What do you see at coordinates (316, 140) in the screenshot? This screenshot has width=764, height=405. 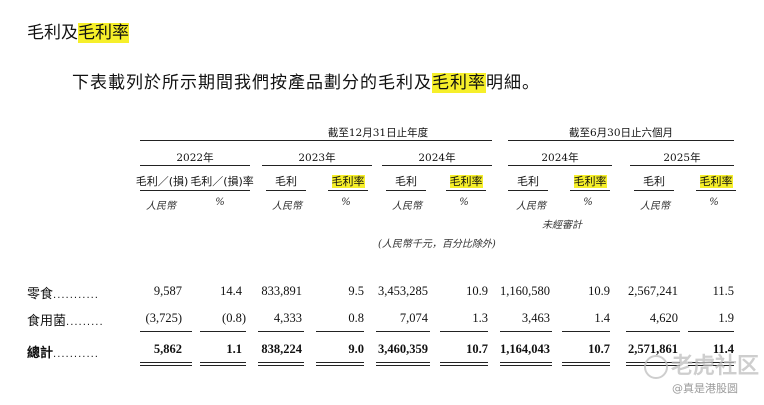 I see `group-rule-annual` at bounding box center [316, 140].